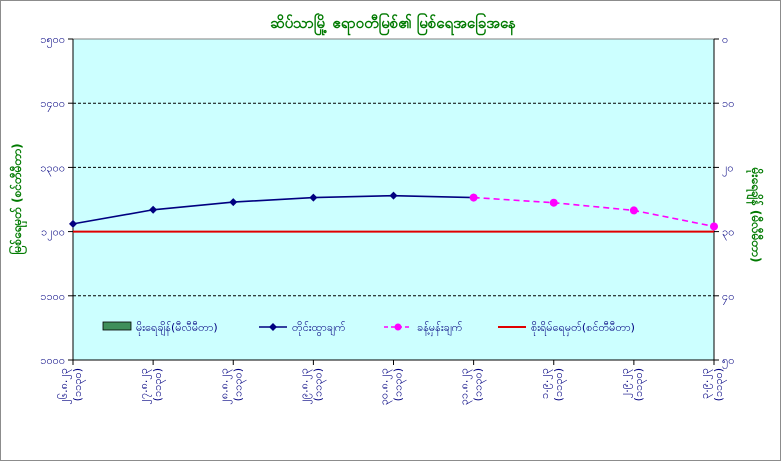 The width and height of the screenshot is (781, 464). What do you see at coordinates (398, 327) in the screenshot?
I see `legend-marker-forecast` at bounding box center [398, 327].